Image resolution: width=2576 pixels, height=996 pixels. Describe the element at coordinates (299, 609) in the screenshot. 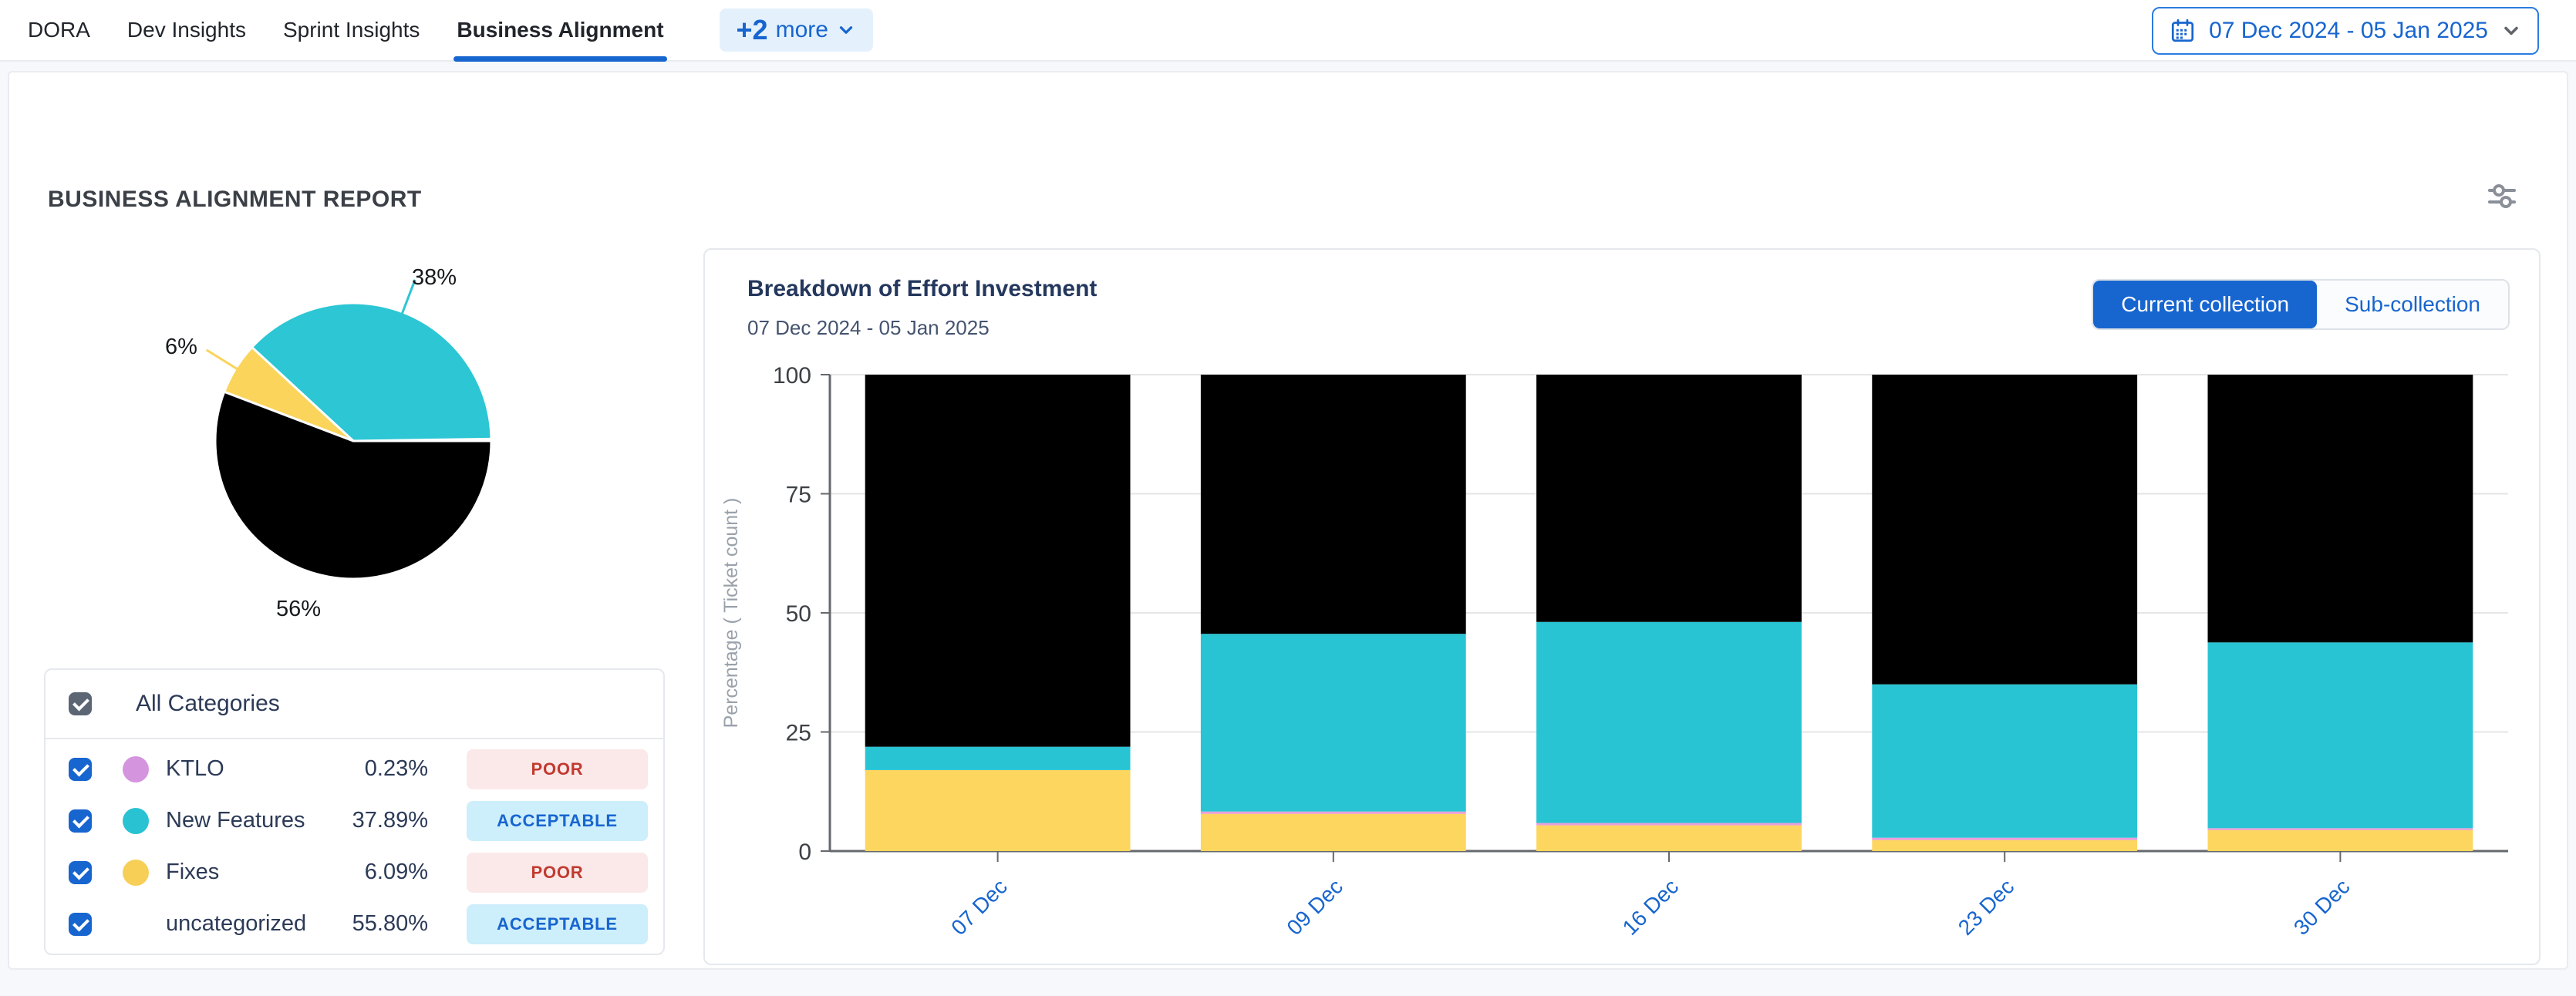

I see `pie-label-uncategorized: 56%` at that location.